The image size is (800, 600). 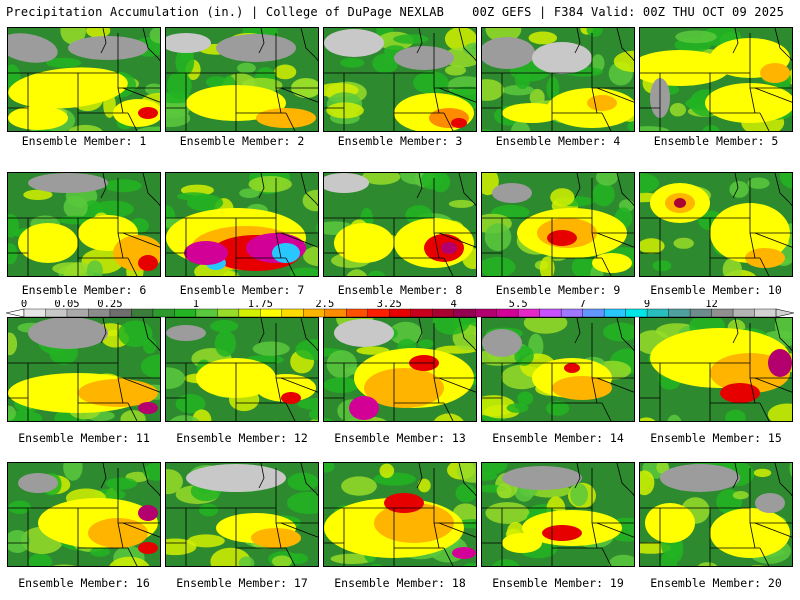 I want to click on colorbar-tick-label: 0, so click(x=24, y=305).